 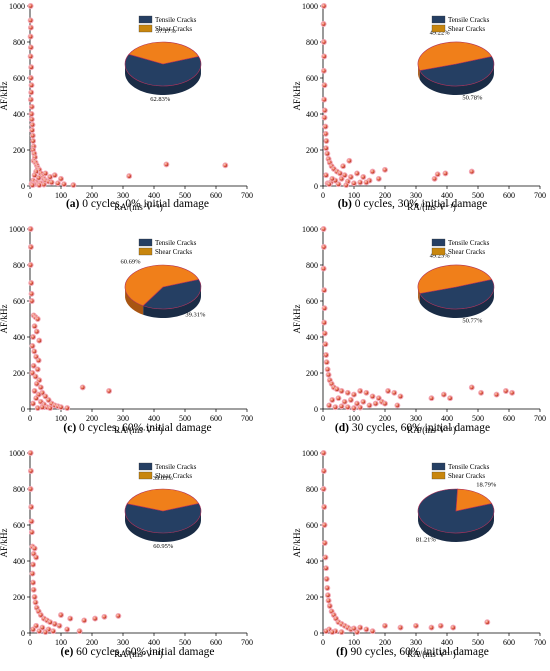 I want to click on x-tick-label: 600, so click(x=216, y=418).